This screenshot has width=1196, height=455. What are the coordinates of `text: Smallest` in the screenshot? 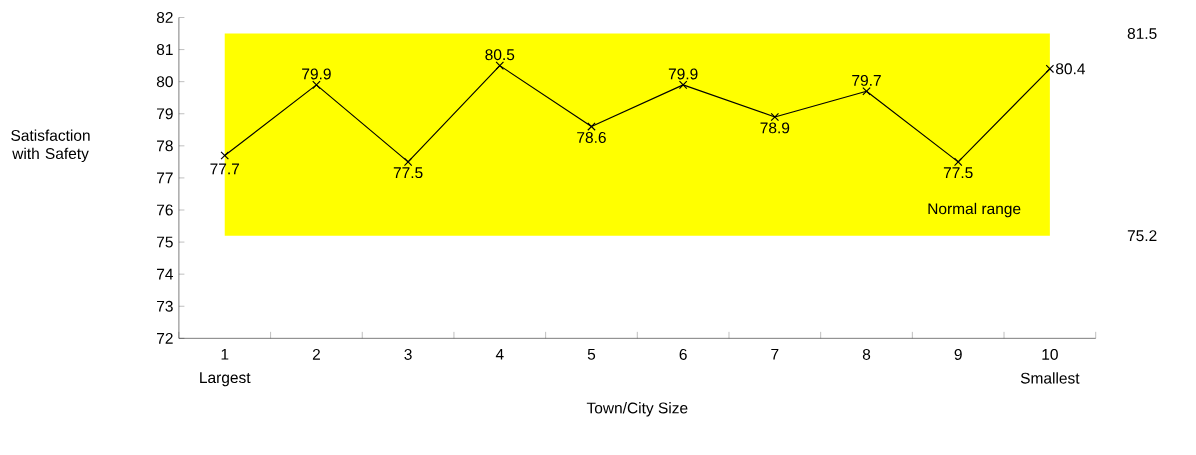 It's located at (1050, 378).